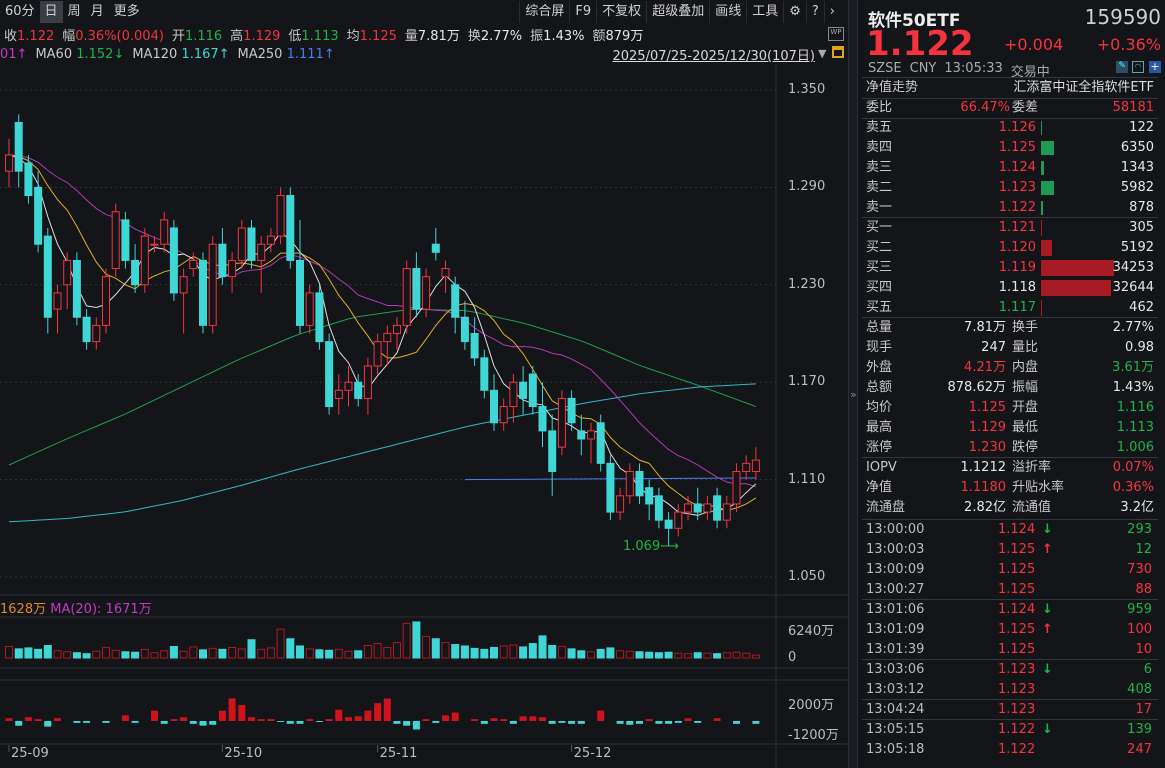 The image size is (1165, 768). I want to click on lock-icon, so click(838, 52).